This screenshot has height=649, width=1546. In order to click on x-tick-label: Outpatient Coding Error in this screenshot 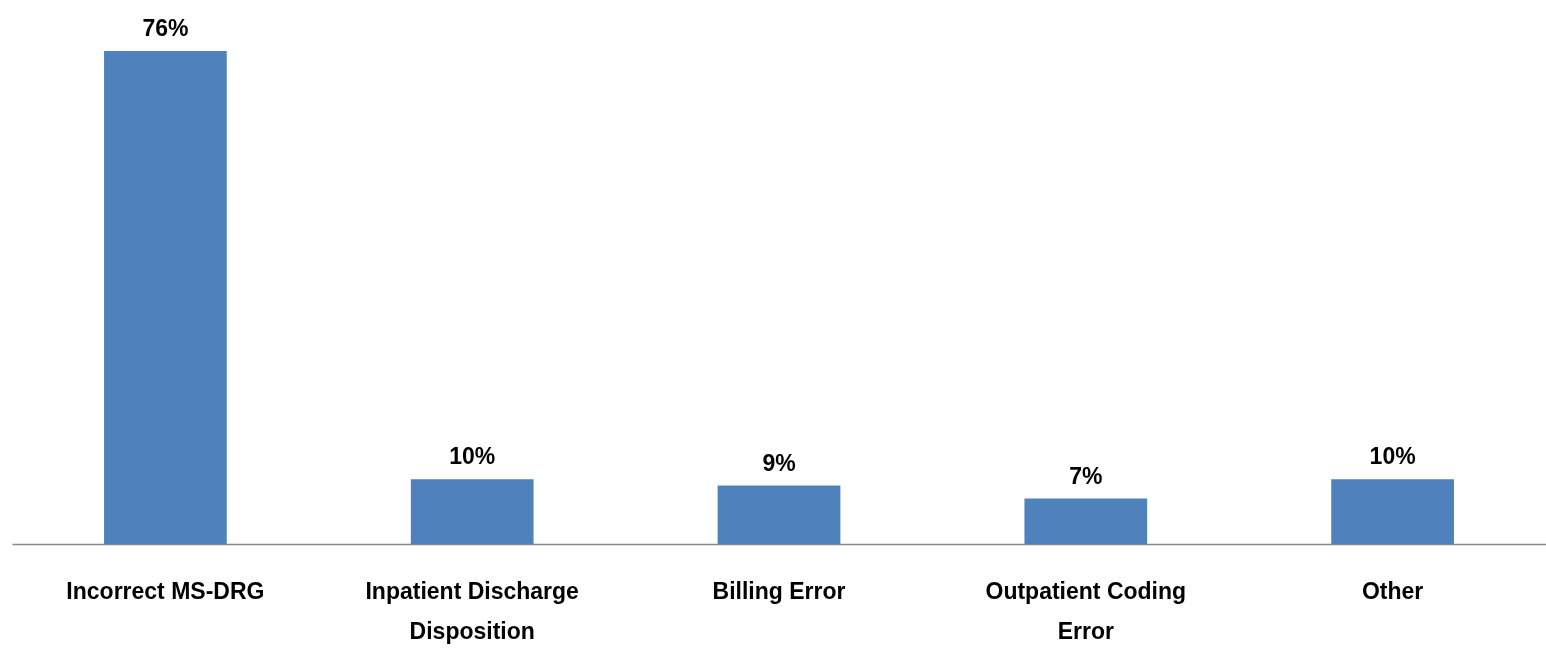, I will do `click(1086, 610)`.